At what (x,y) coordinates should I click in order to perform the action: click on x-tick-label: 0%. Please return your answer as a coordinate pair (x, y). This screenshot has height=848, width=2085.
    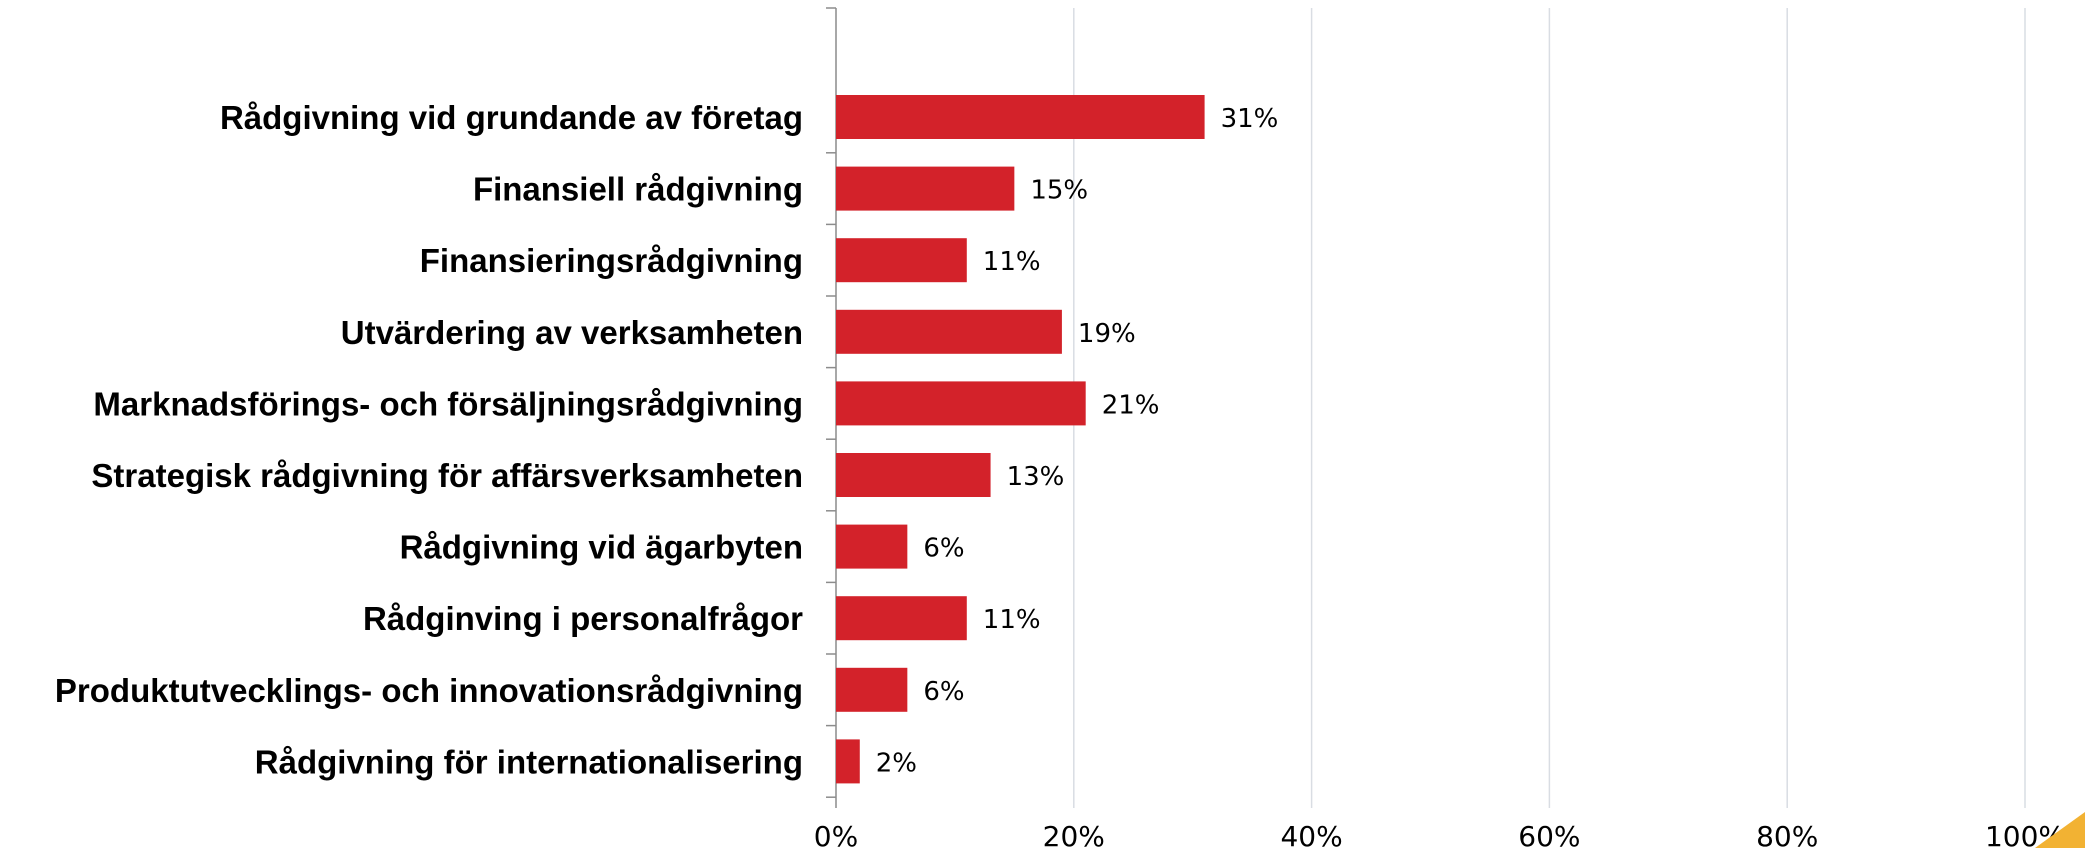
    Looking at the image, I should click on (836, 834).